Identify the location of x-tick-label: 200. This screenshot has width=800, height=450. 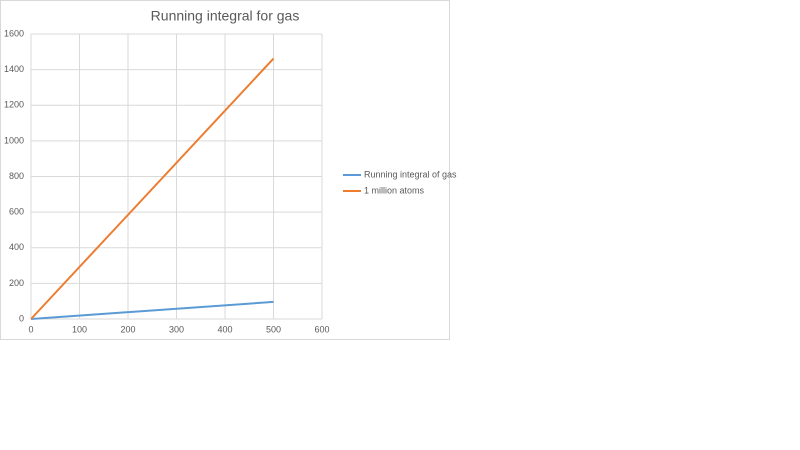
(127, 329).